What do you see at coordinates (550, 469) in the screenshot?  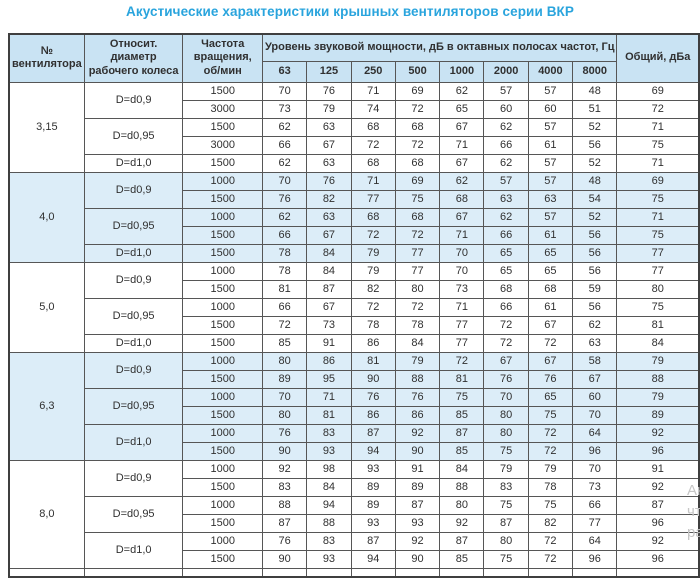 I see `level-cell-4000hz: 79` at bounding box center [550, 469].